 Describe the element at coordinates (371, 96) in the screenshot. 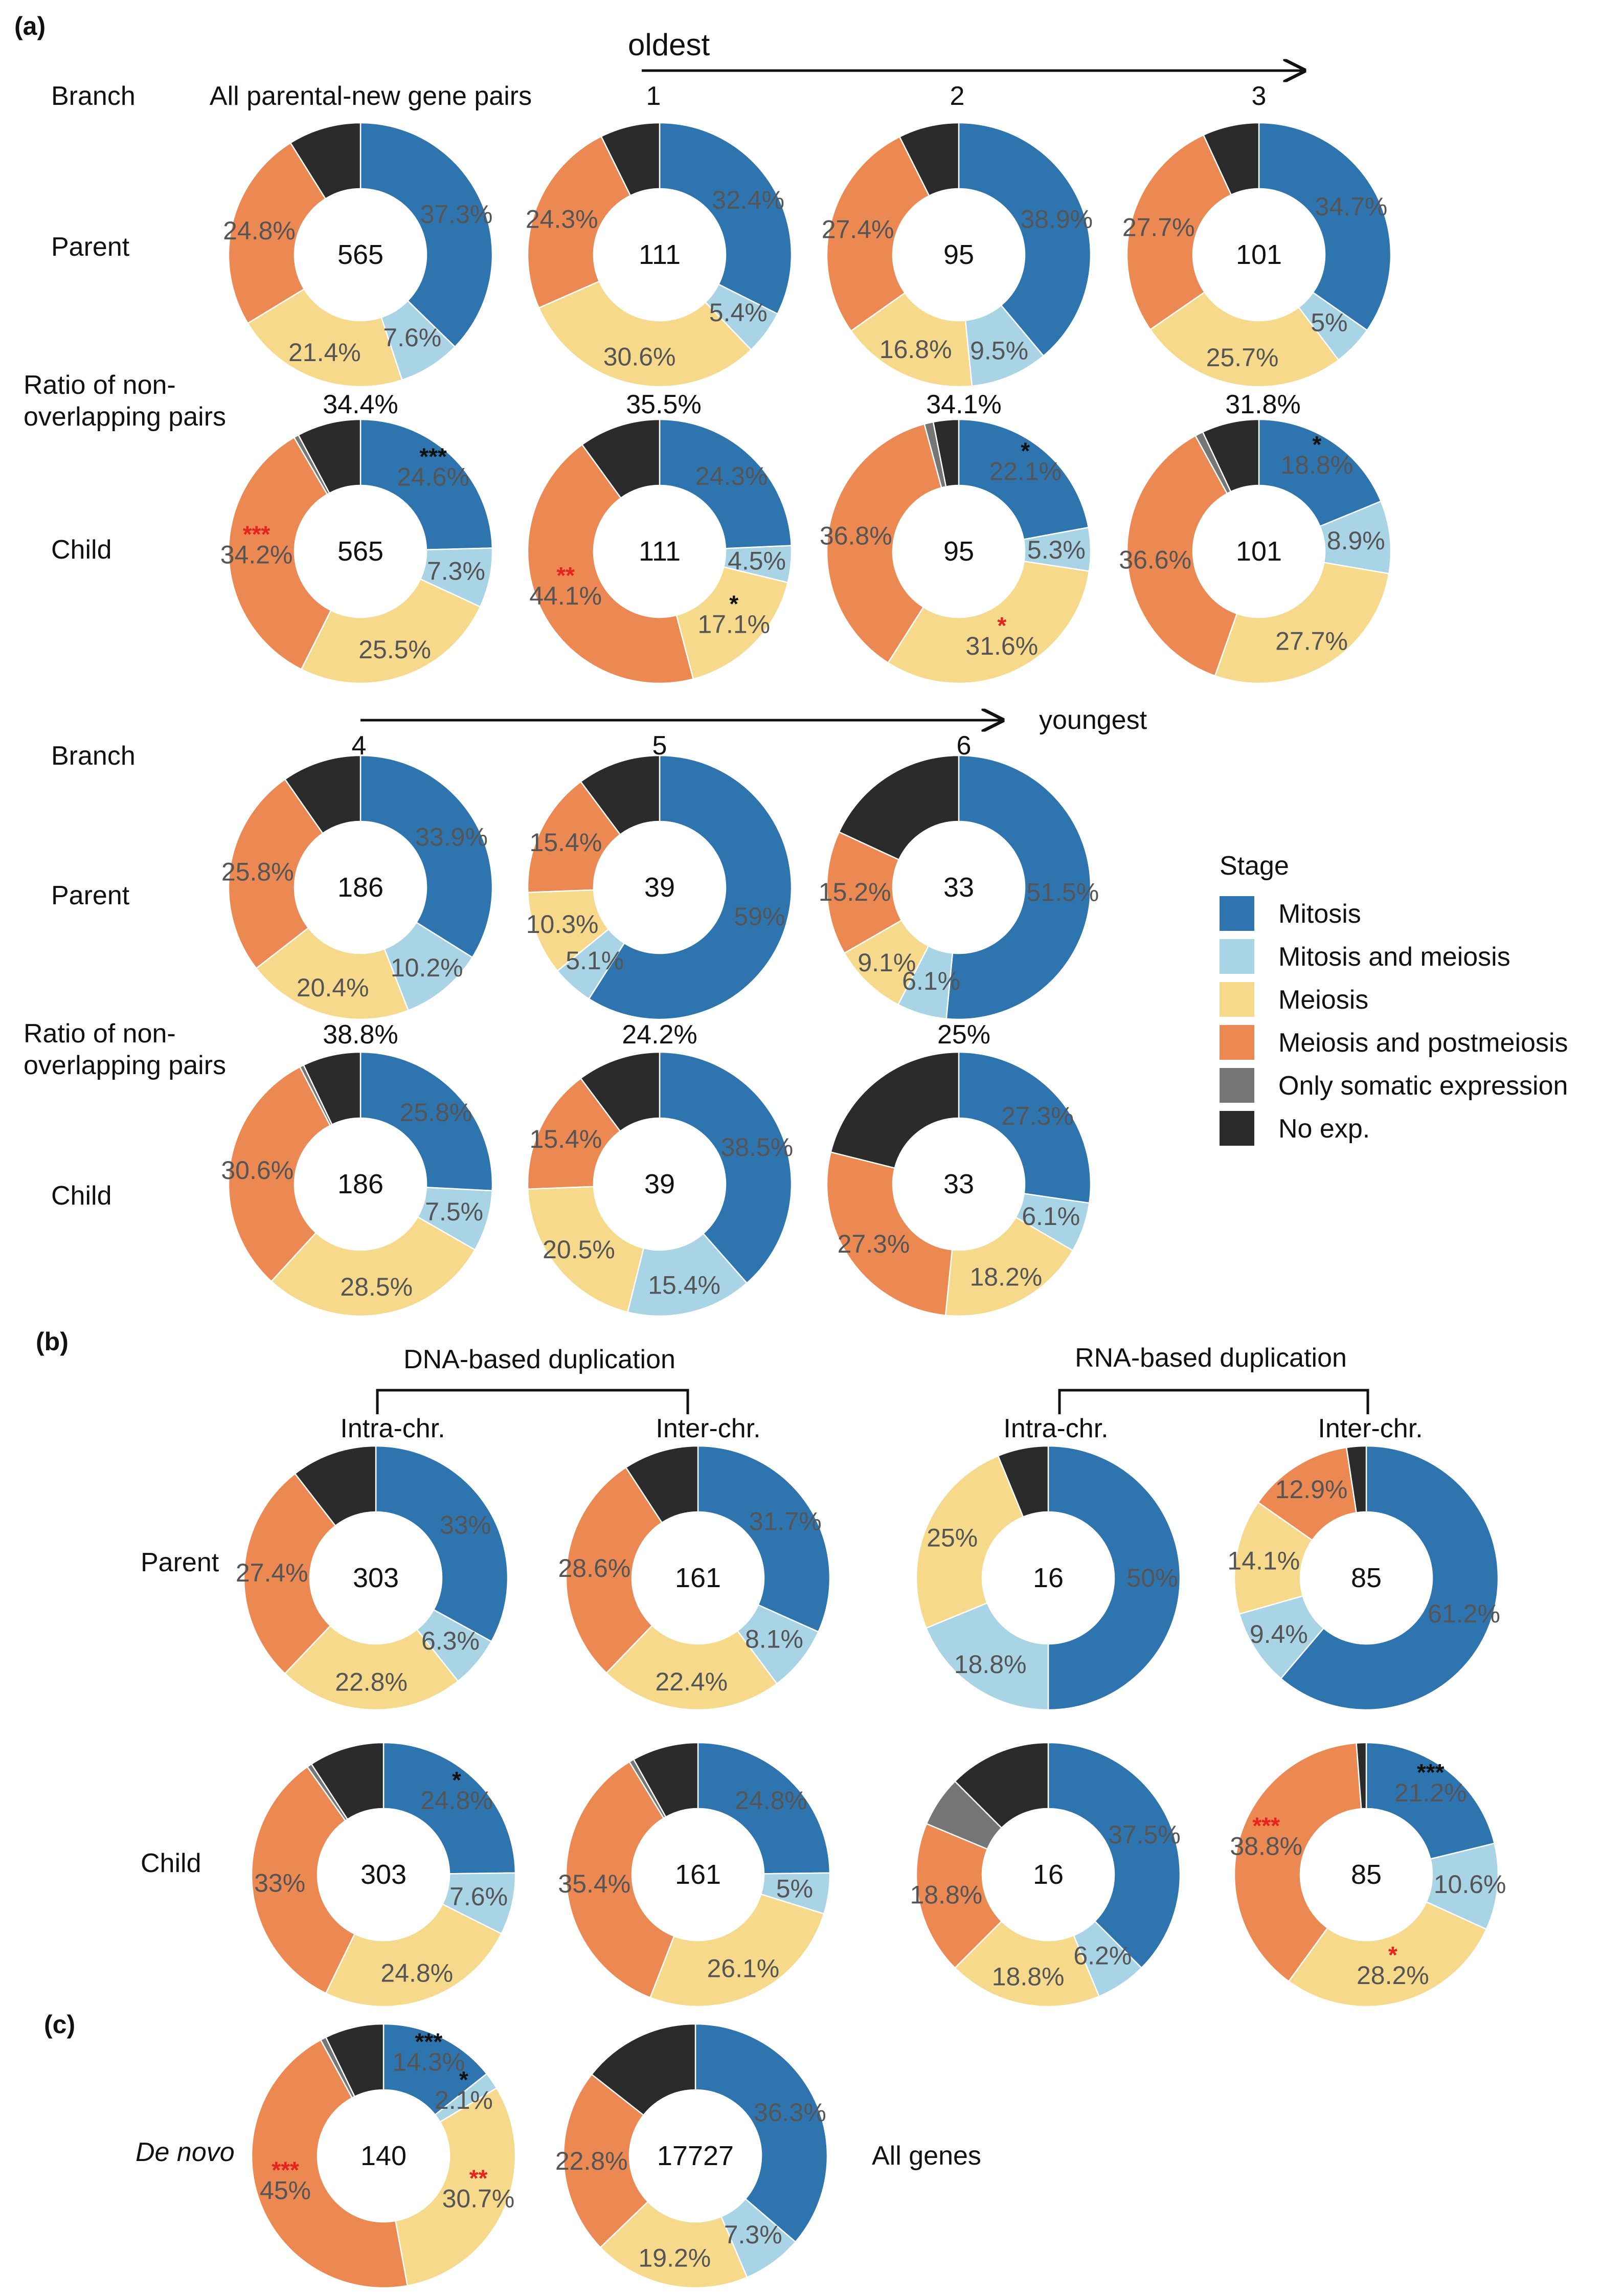

I see `all-pairs-header: All parental-new gene pairs` at that location.